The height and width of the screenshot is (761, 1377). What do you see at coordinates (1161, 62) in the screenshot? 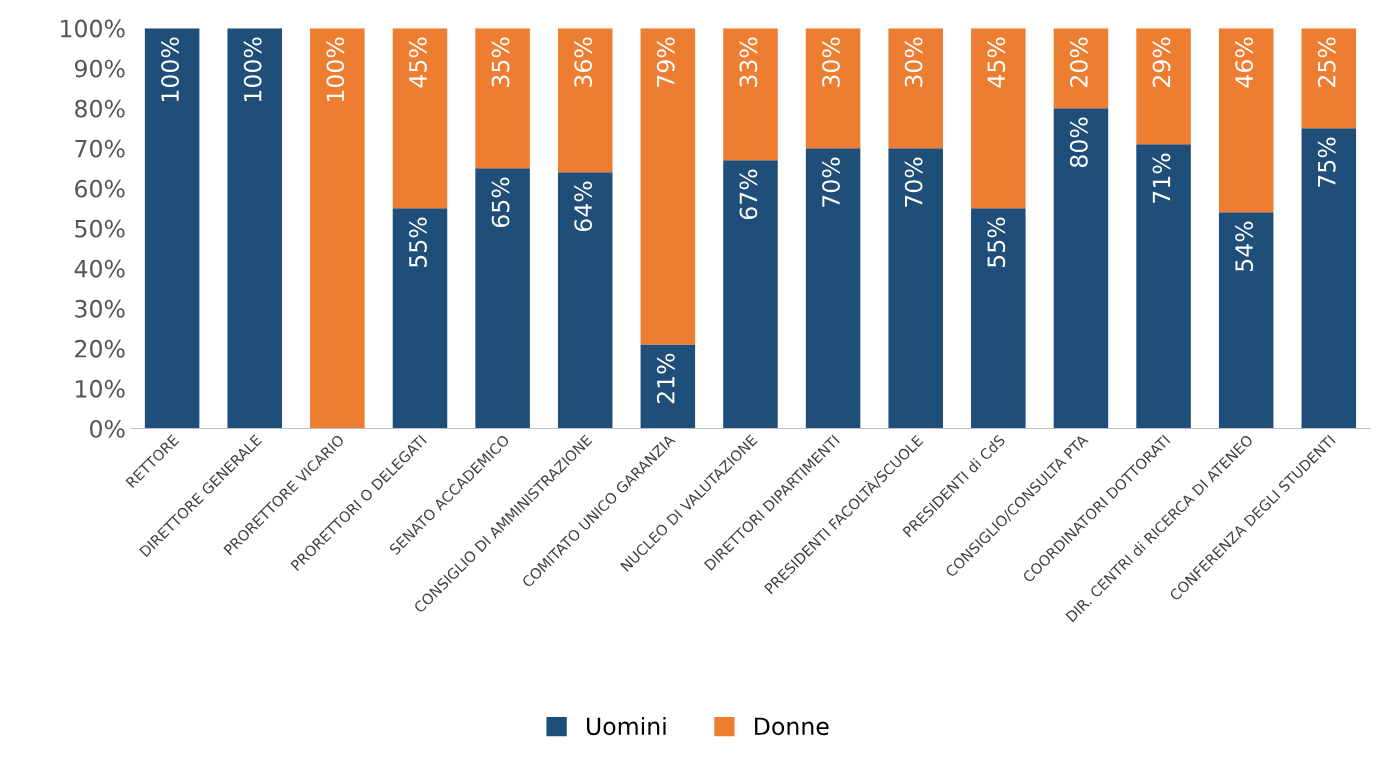
I see `data-label: 29%` at bounding box center [1161, 62].